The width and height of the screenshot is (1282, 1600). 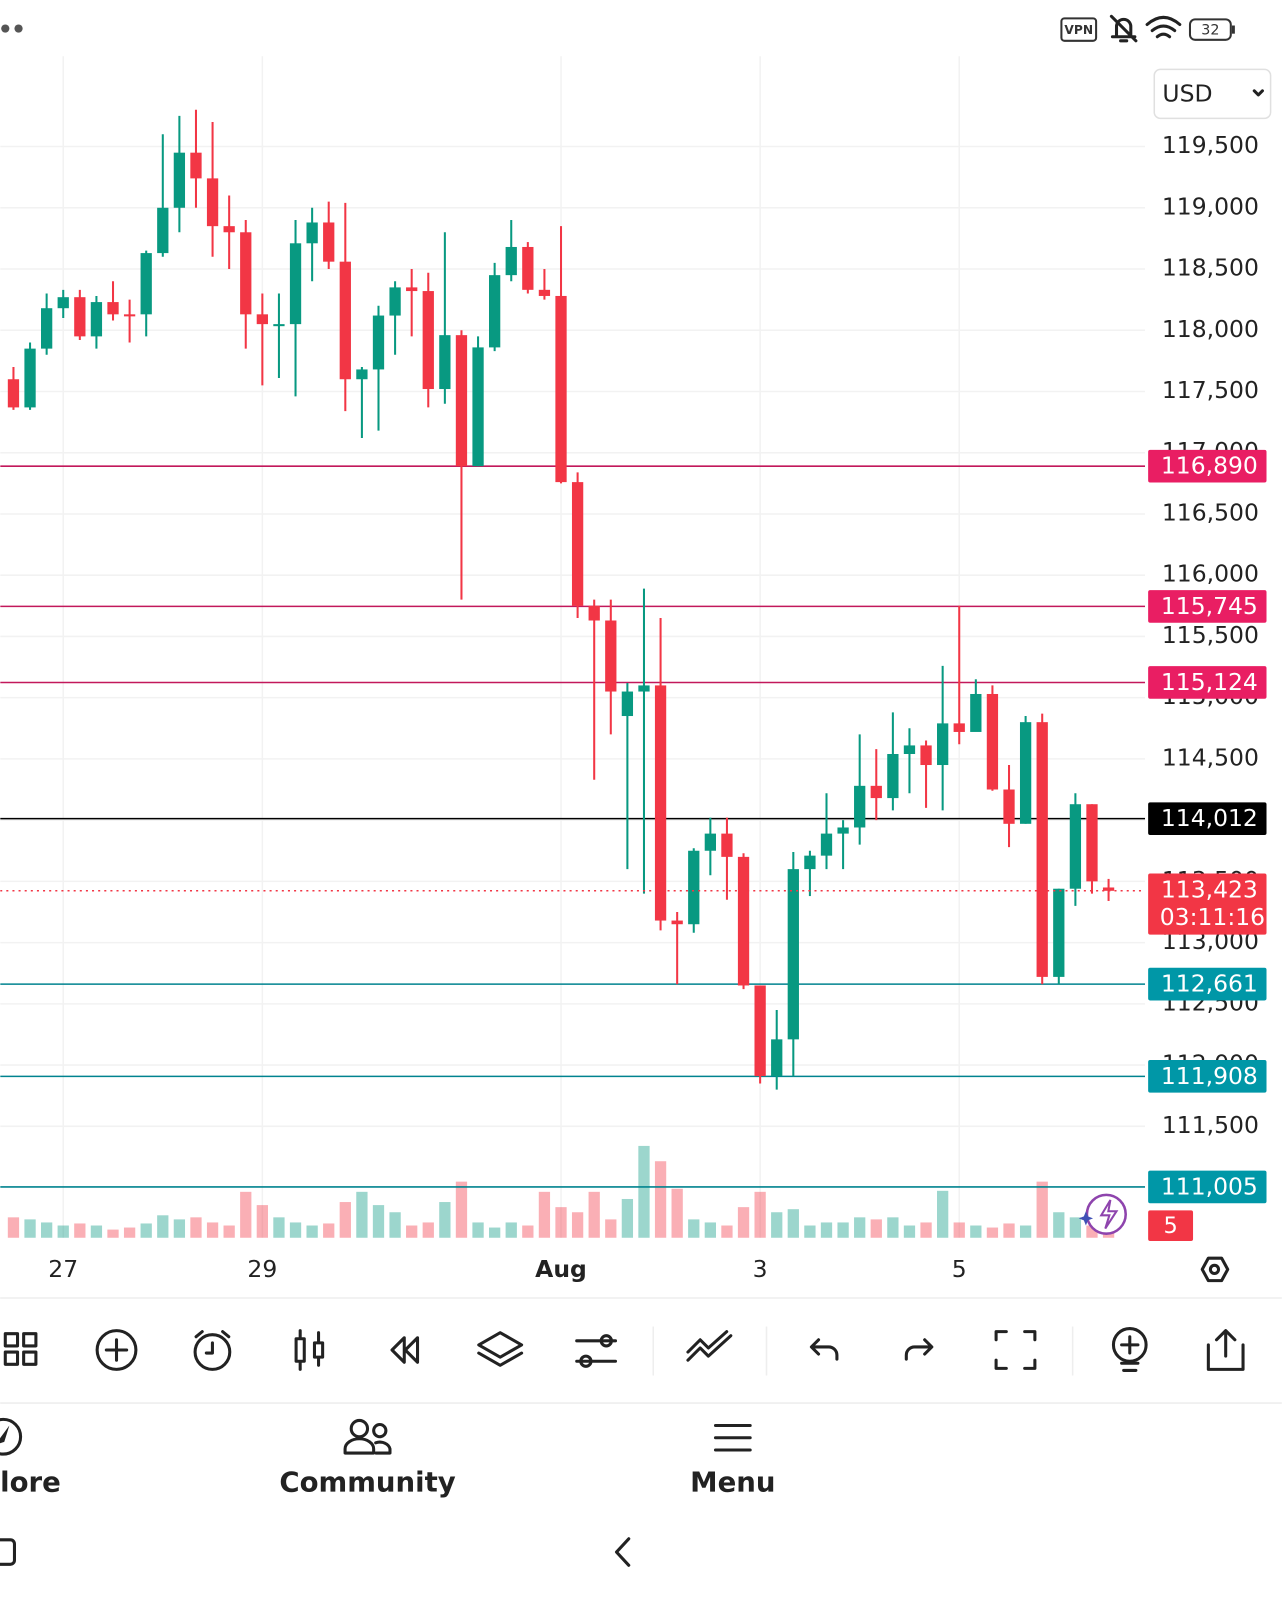 What do you see at coordinates (1209, 606) in the screenshot?
I see `level-label: 115,745` at bounding box center [1209, 606].